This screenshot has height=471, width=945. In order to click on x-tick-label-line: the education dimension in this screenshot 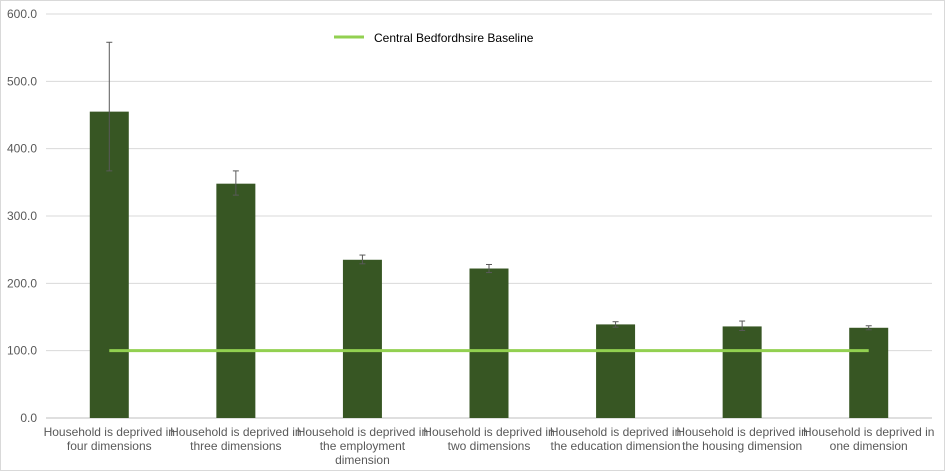, I will do `click(616, 446)`.